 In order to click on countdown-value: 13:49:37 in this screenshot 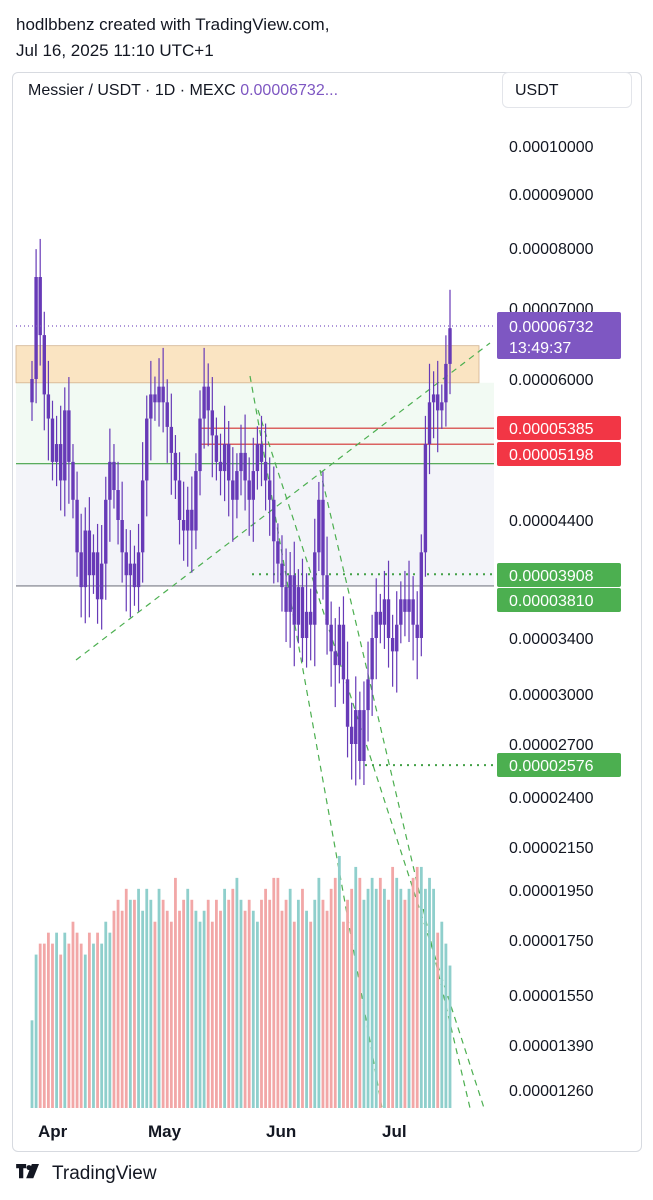, I will do `click(540, 348)`.